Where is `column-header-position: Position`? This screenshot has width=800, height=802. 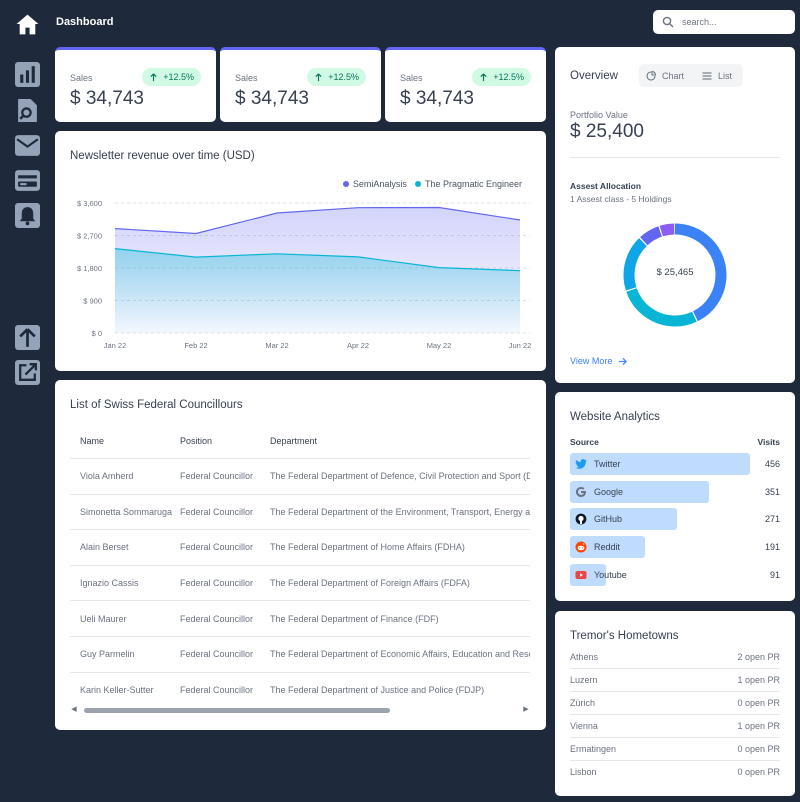
column-header-position: Position is located at coordinates (196, 441).